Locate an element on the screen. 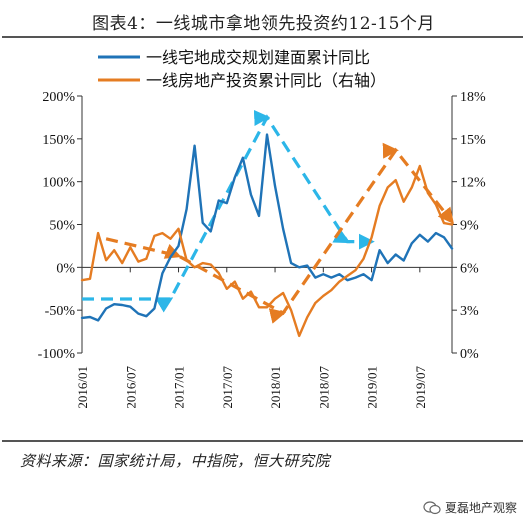  right-tick-label: 12% is located at coordinates (473, 183).